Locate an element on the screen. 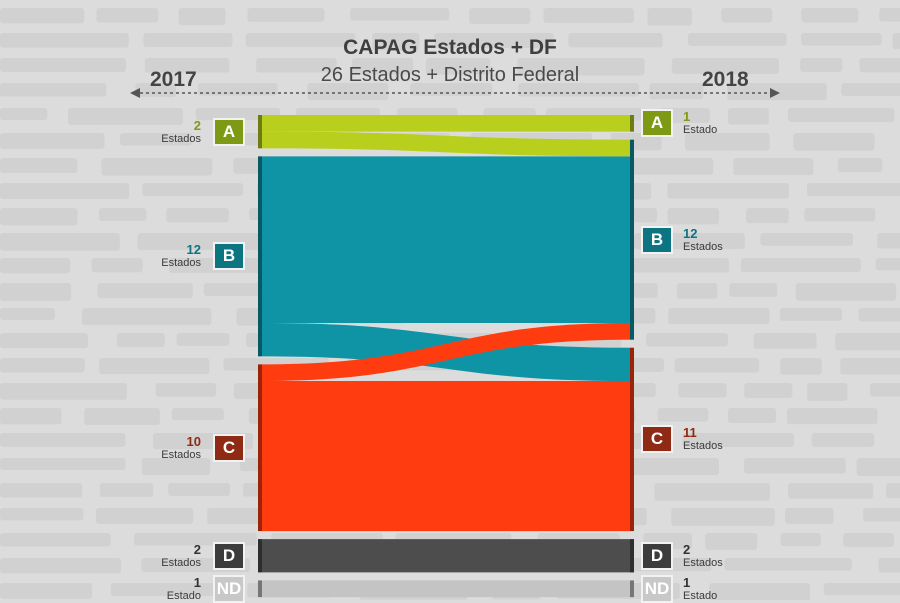 This screenshot has width=900, height=603. flow-D-to-D is located at coordinates (446, 555).